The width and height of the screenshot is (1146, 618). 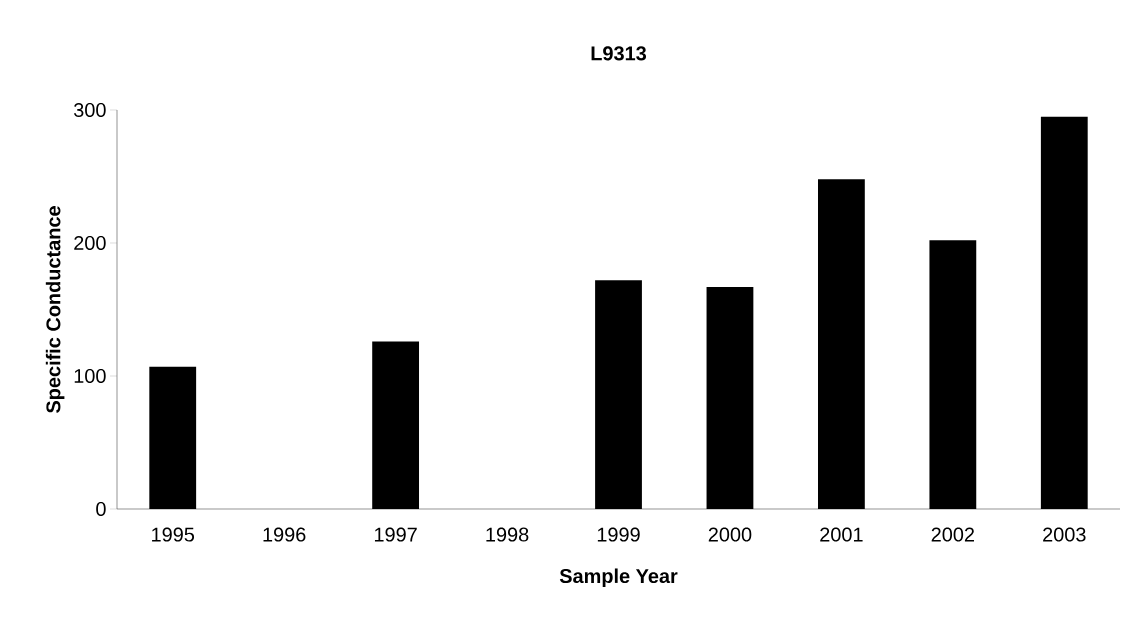 What do you see at coordinates (90, 376) in the screenshot?
I see `y-tick-label: 100` at bounding box center [90, 376].